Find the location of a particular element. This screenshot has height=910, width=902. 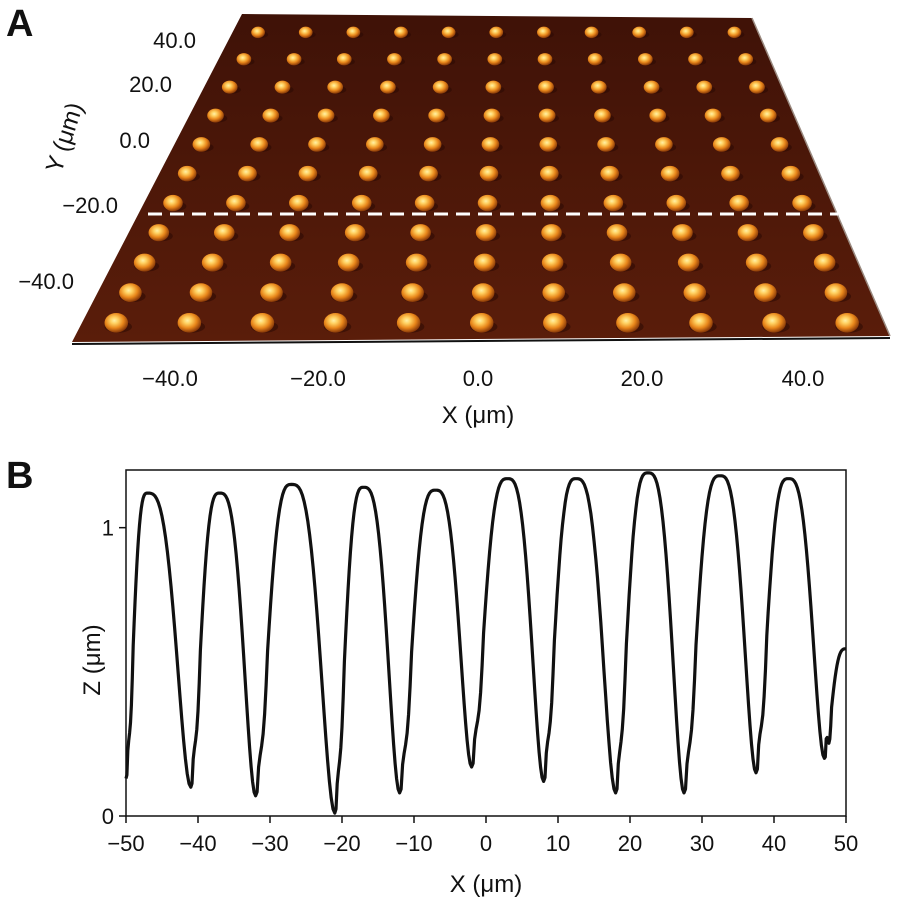

panel-b-x-tick-label: −40 is located at coordinates (197, 843).